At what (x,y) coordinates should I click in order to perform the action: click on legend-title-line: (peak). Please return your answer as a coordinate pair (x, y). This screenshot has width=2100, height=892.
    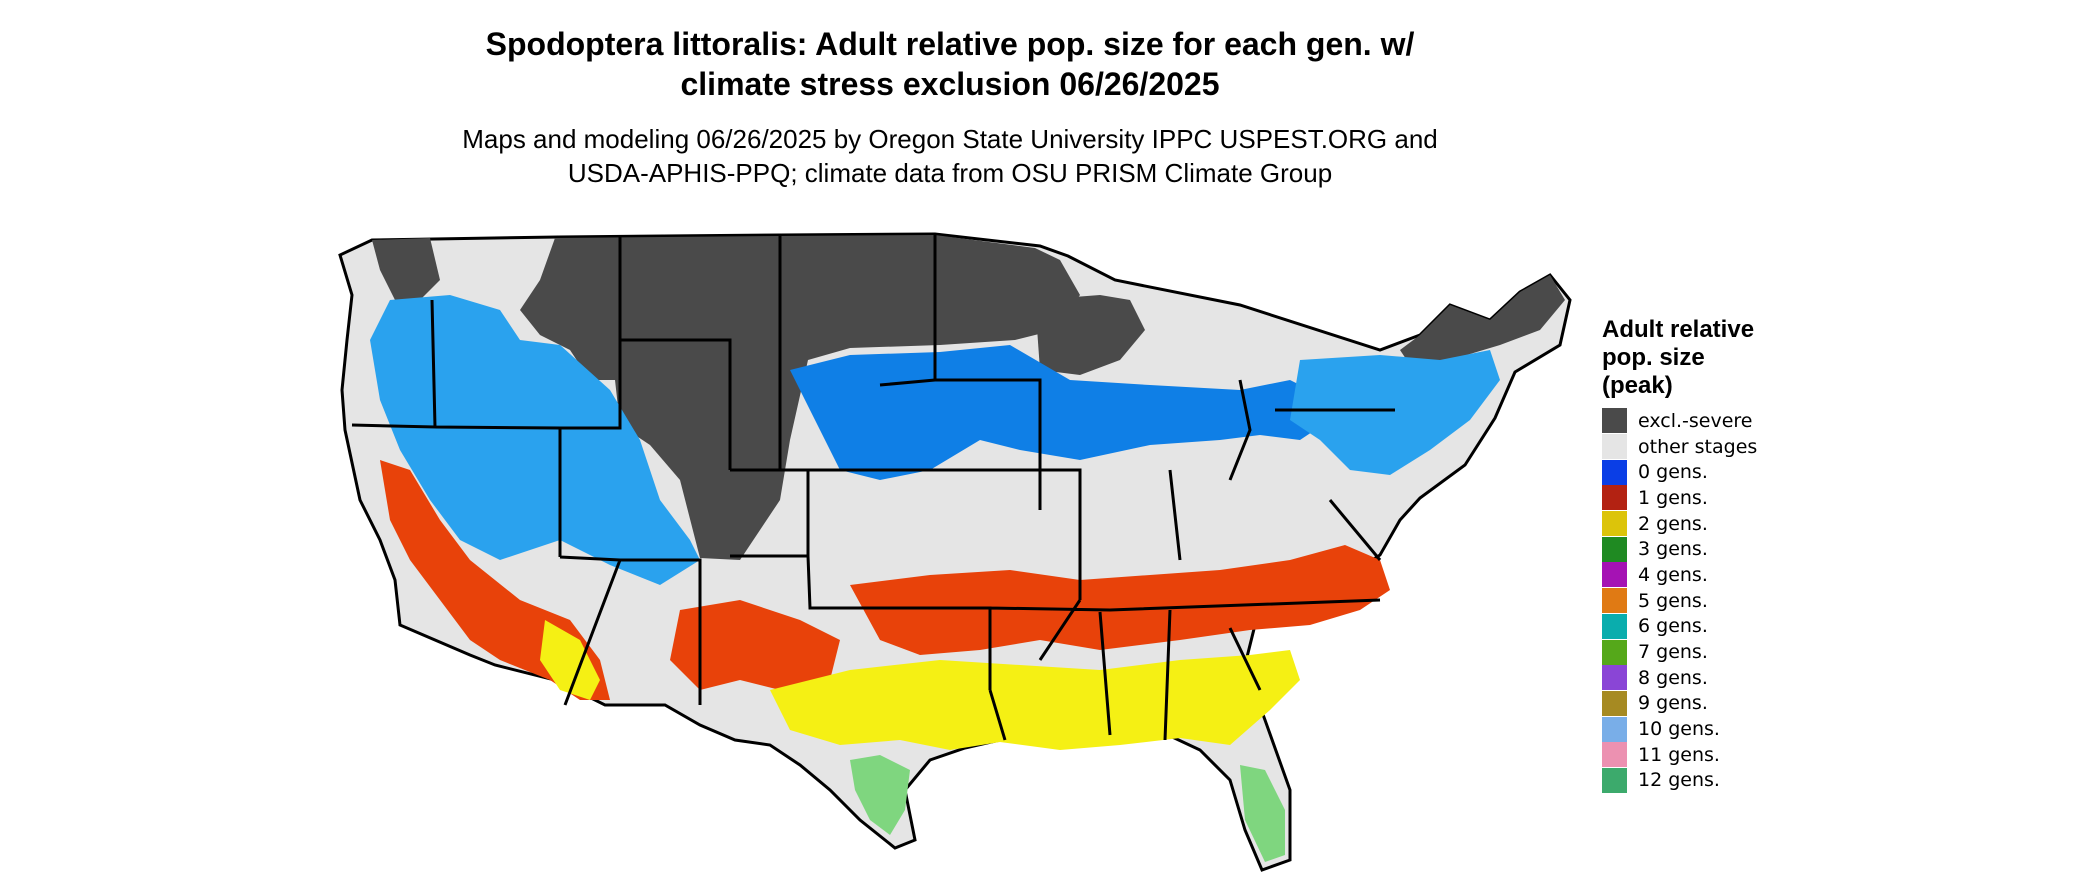
    Looking at the image, I should click on (1637, 385).